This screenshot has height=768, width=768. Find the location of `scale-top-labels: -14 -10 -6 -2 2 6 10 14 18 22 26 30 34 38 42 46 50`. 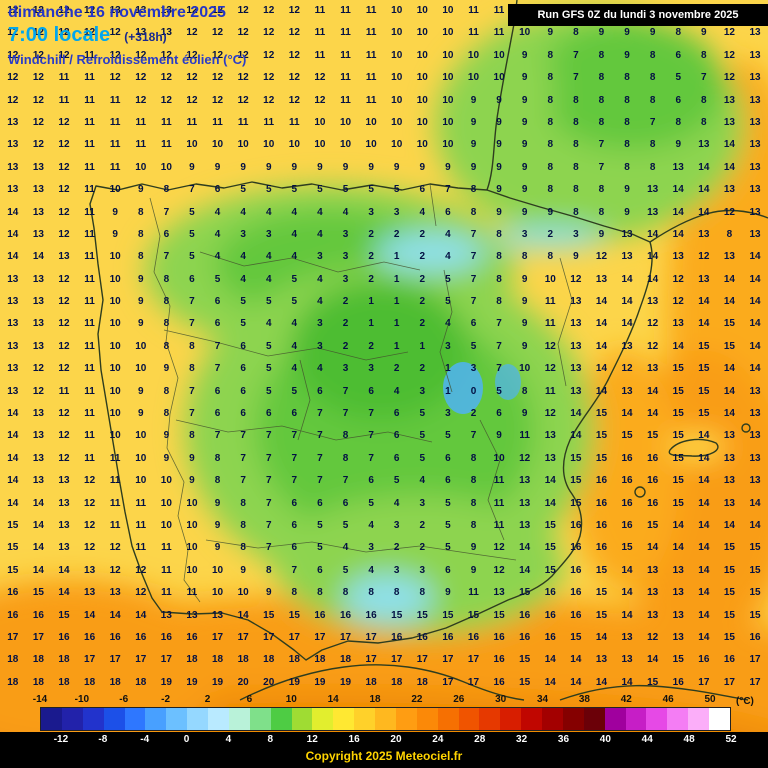

scale-top-labels: -14 -10 -6 -2 2 6 10 14 18 22 26 30 34 38 42 46 50 is located at coordinates (382, 700).